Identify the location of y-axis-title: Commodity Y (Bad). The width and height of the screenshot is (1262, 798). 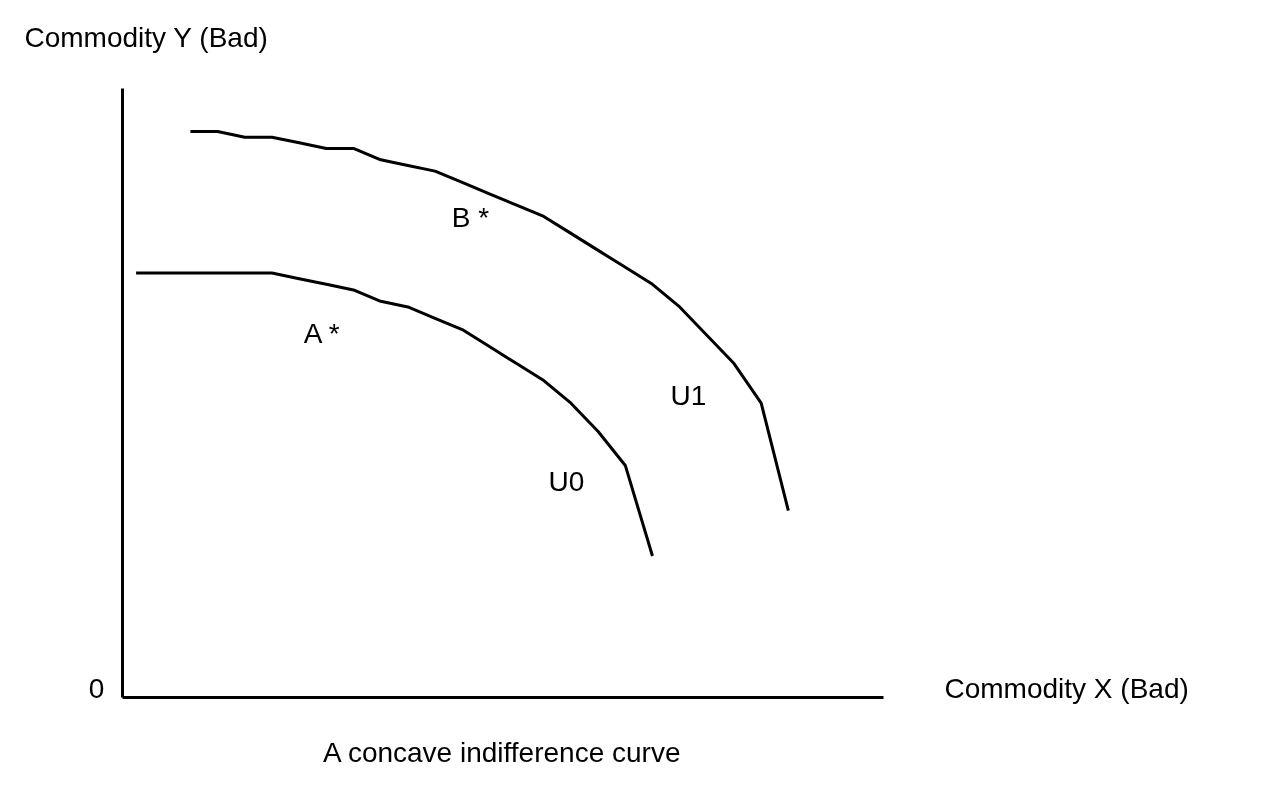
(146, 37).